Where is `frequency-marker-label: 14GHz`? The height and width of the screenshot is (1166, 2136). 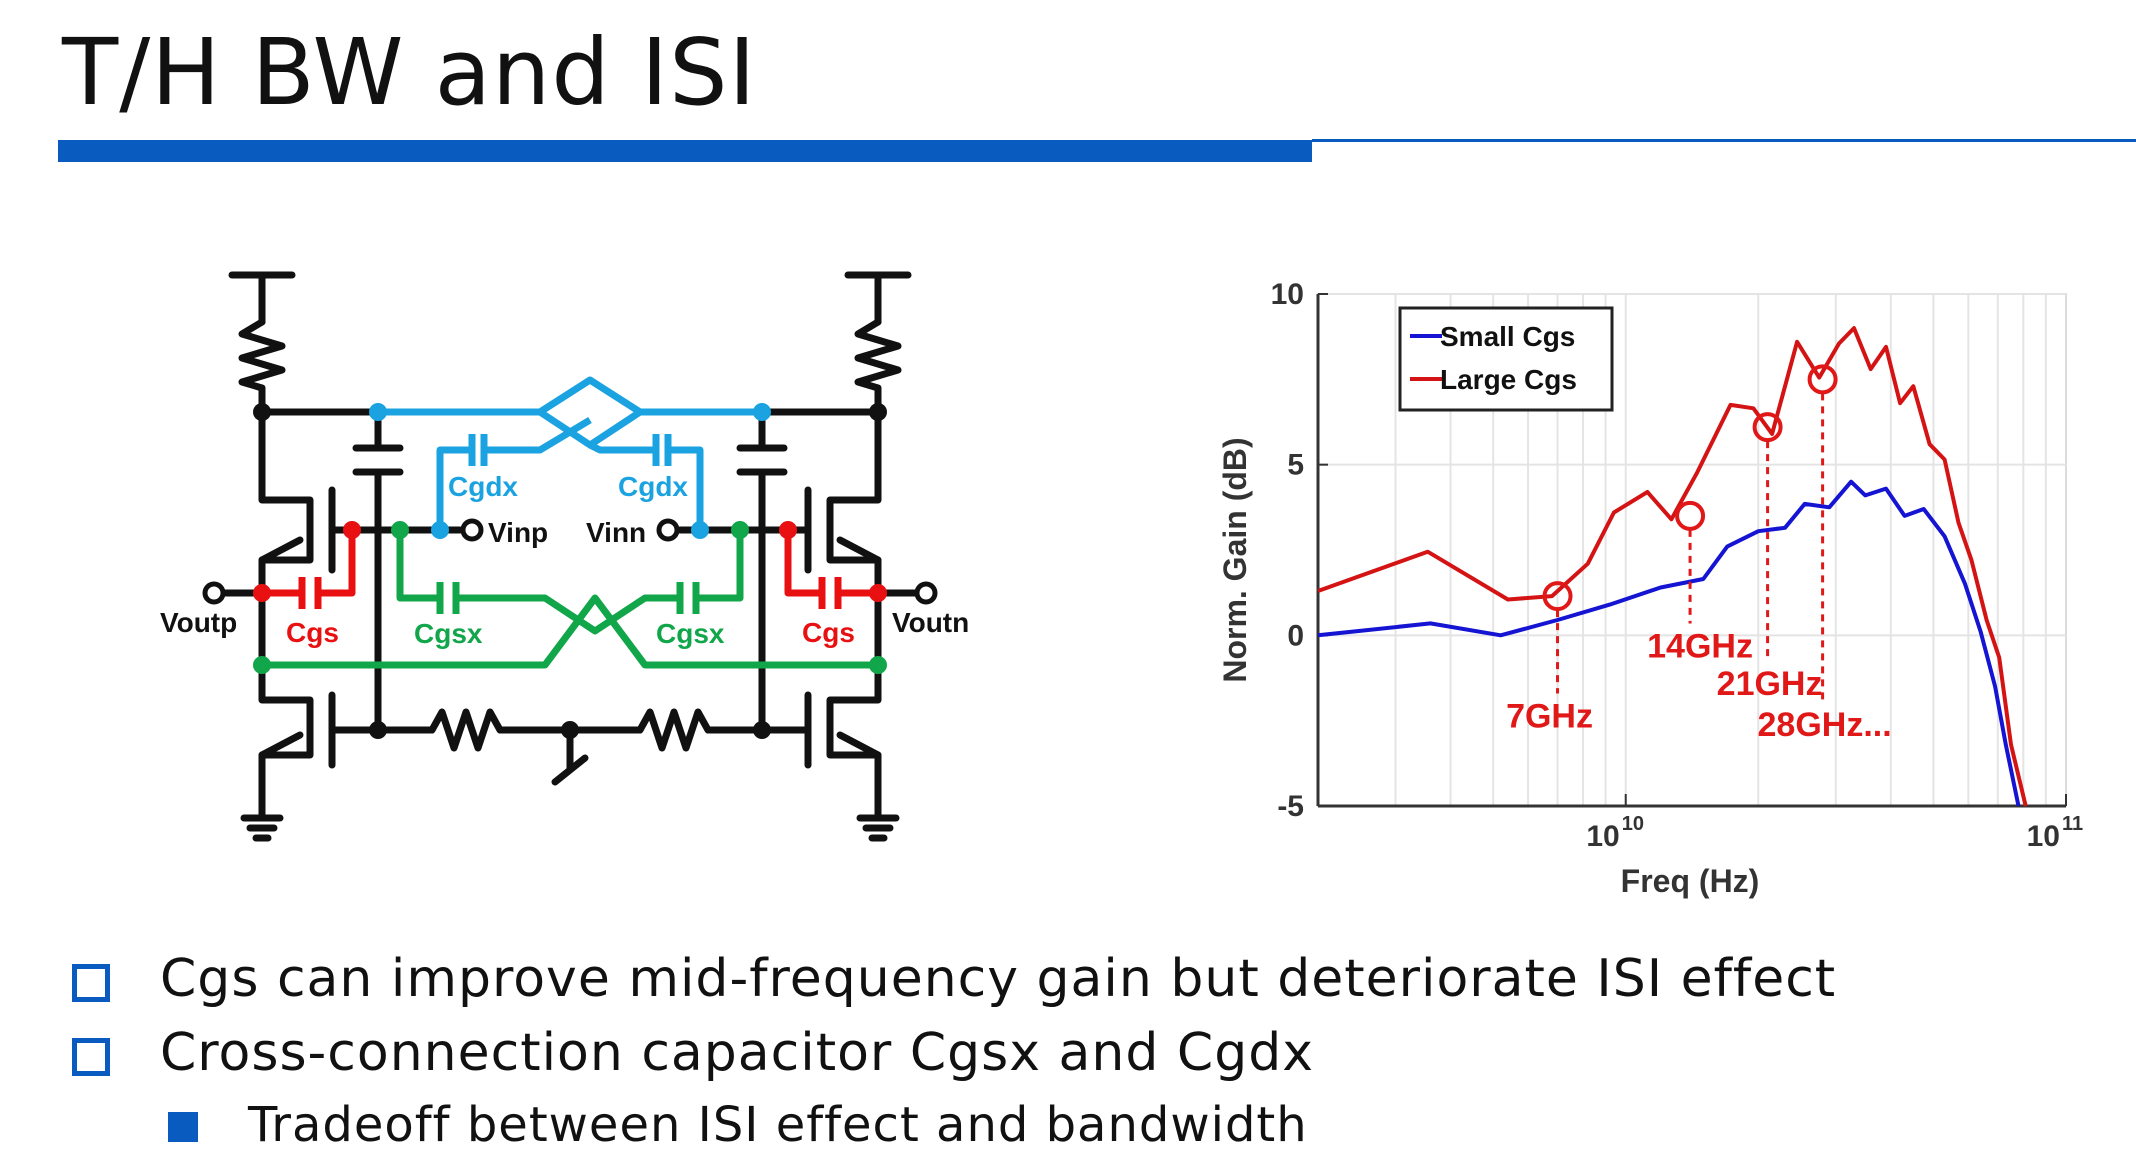 frequency-marker-label: 14GHz is located at coordinates (1700, 647).